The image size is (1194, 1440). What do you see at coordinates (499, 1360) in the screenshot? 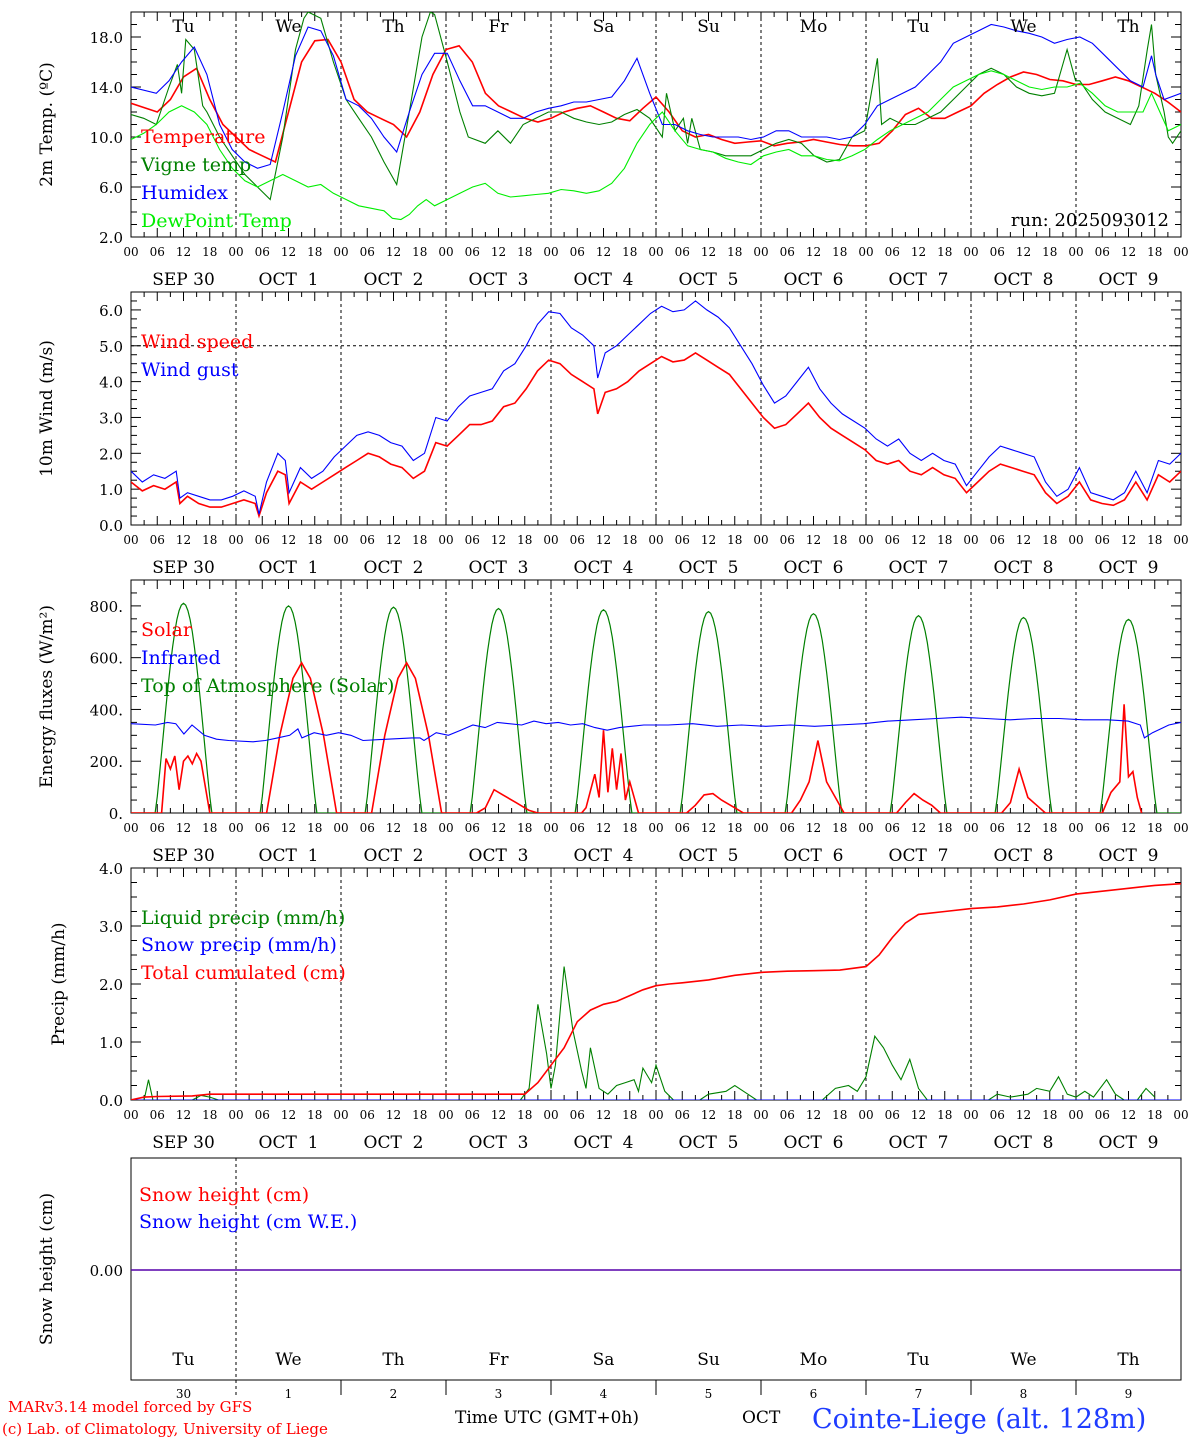
I see `day-abbr-bottom: Fr` at bounding box center [499, 1360].